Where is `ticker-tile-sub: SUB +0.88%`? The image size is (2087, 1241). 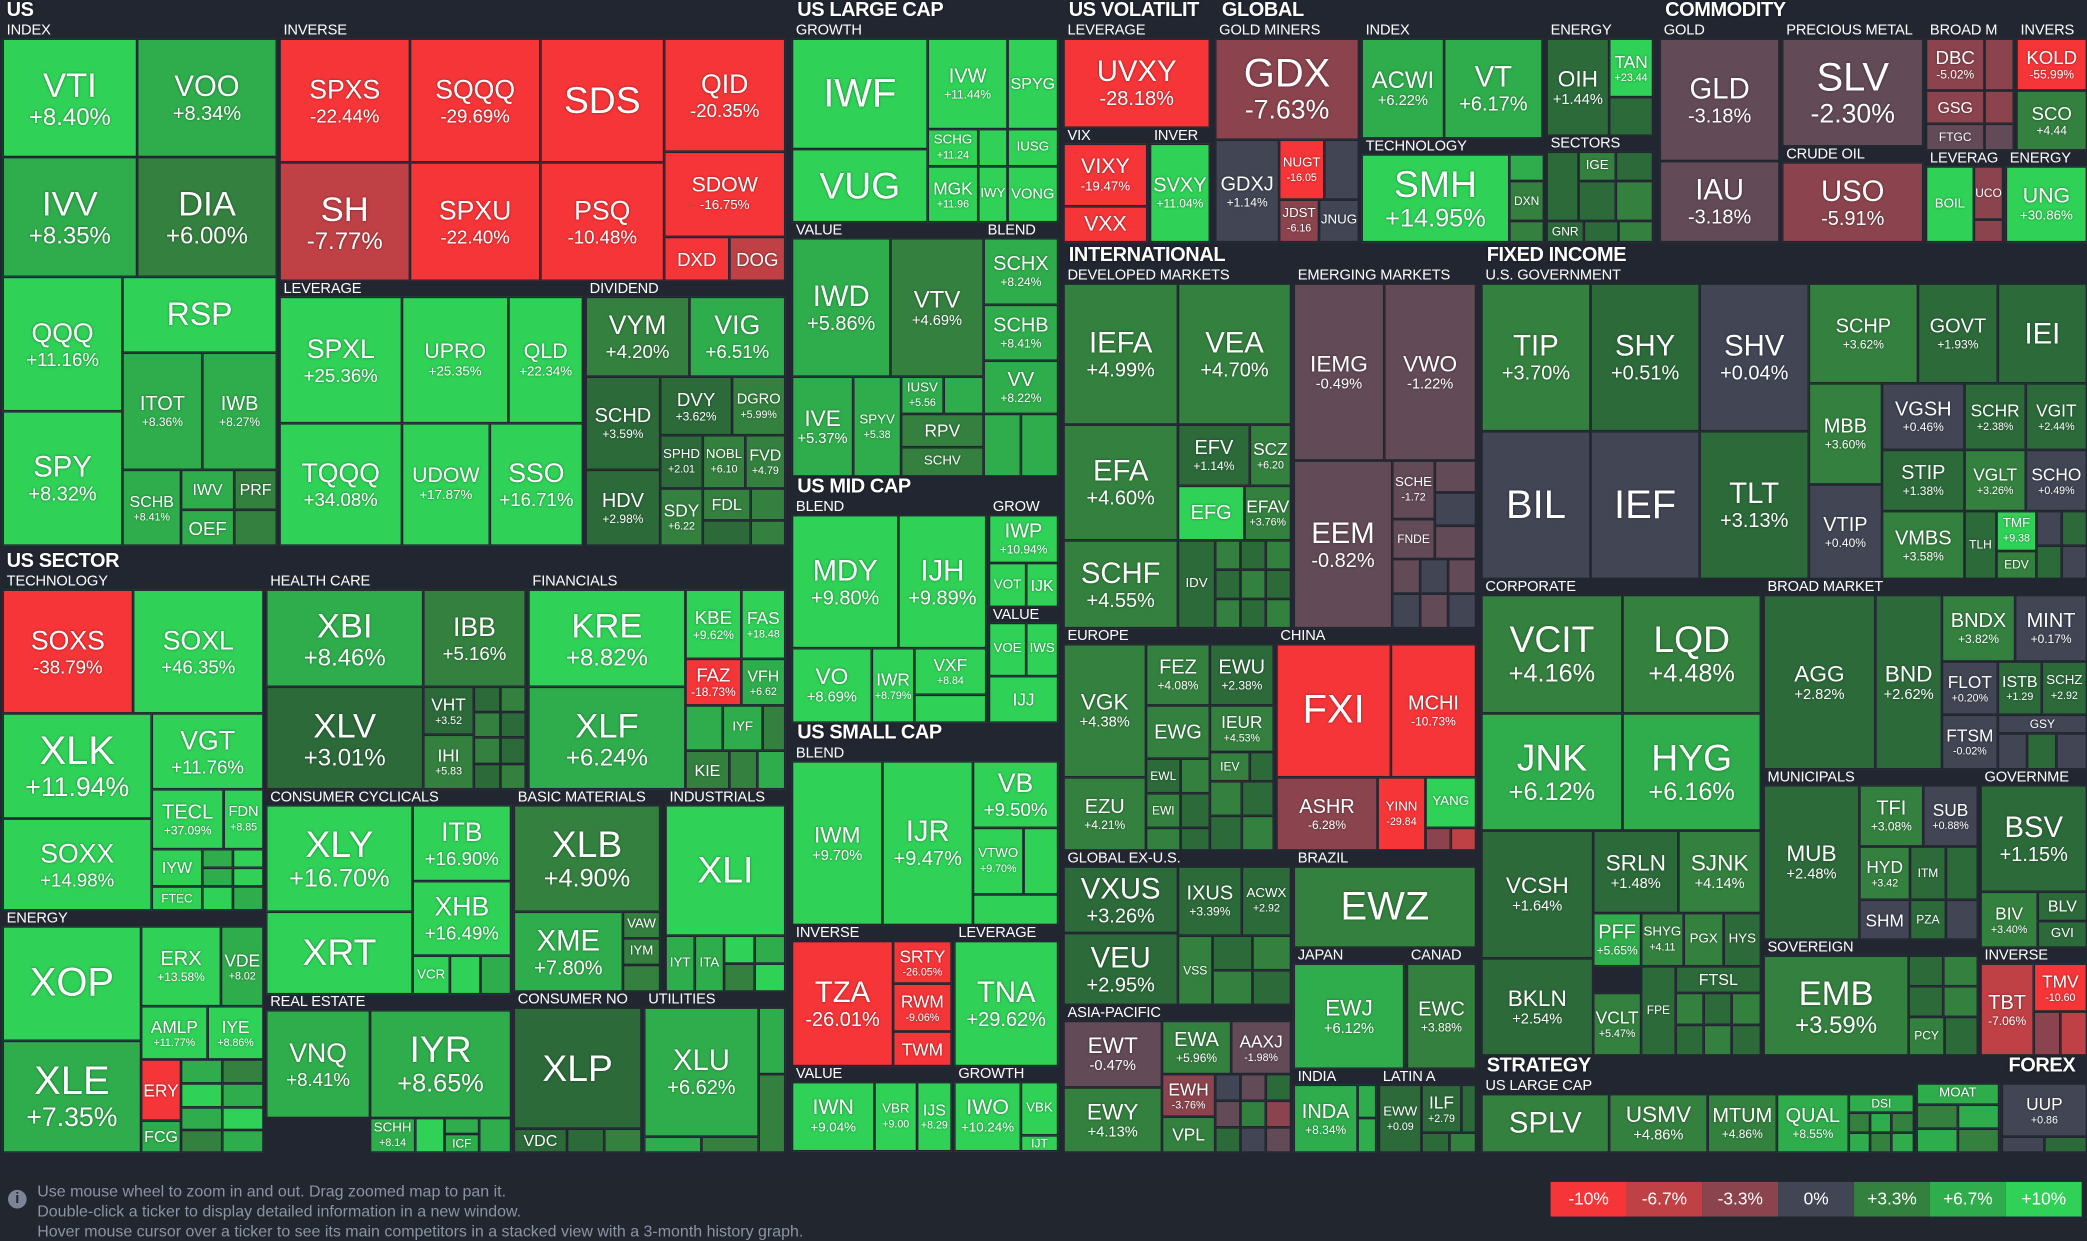 ticker-tile-sub: SUB +0.88% is located at coordinates (1950, 816).